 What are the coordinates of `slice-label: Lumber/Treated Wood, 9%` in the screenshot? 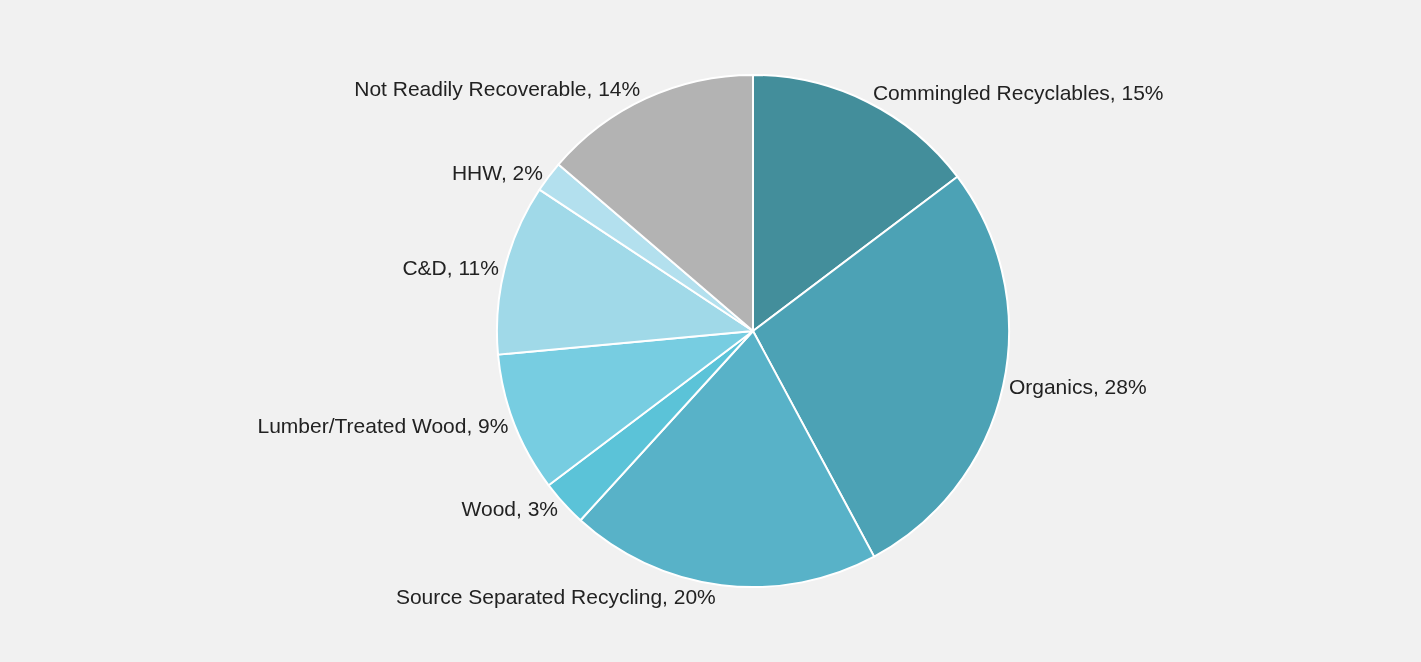 It's located at (383, 425).